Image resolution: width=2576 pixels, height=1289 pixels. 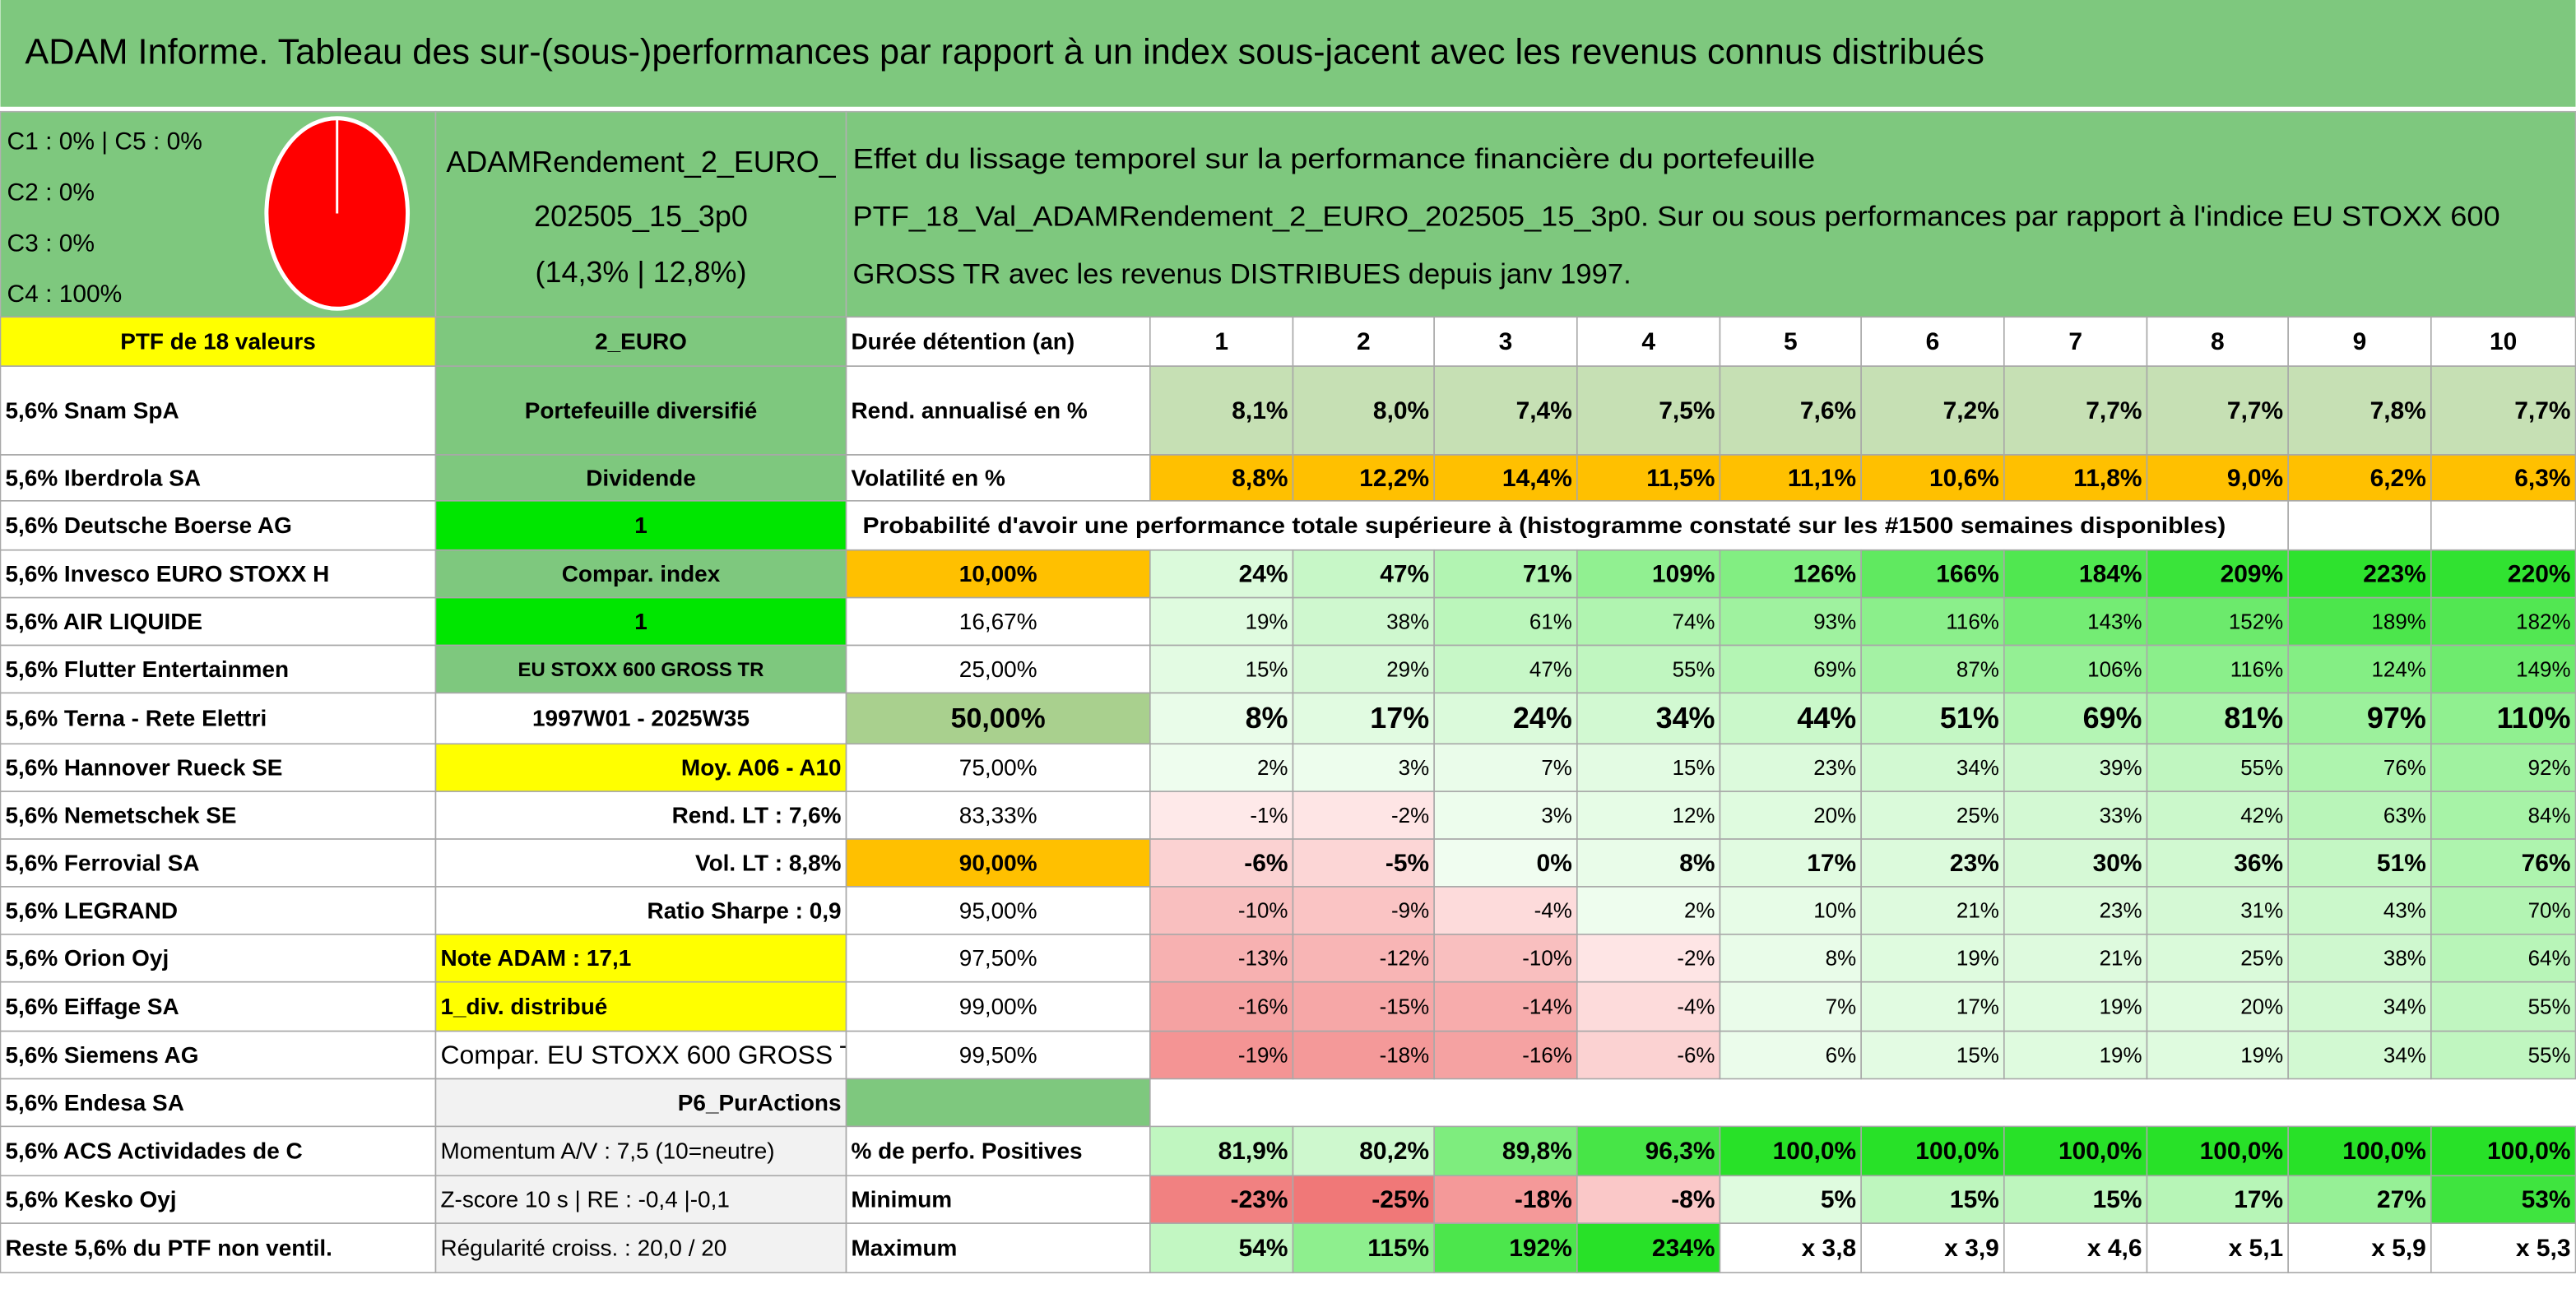 I want to click on value-cell: 8%, so click(x=1697, y=863).